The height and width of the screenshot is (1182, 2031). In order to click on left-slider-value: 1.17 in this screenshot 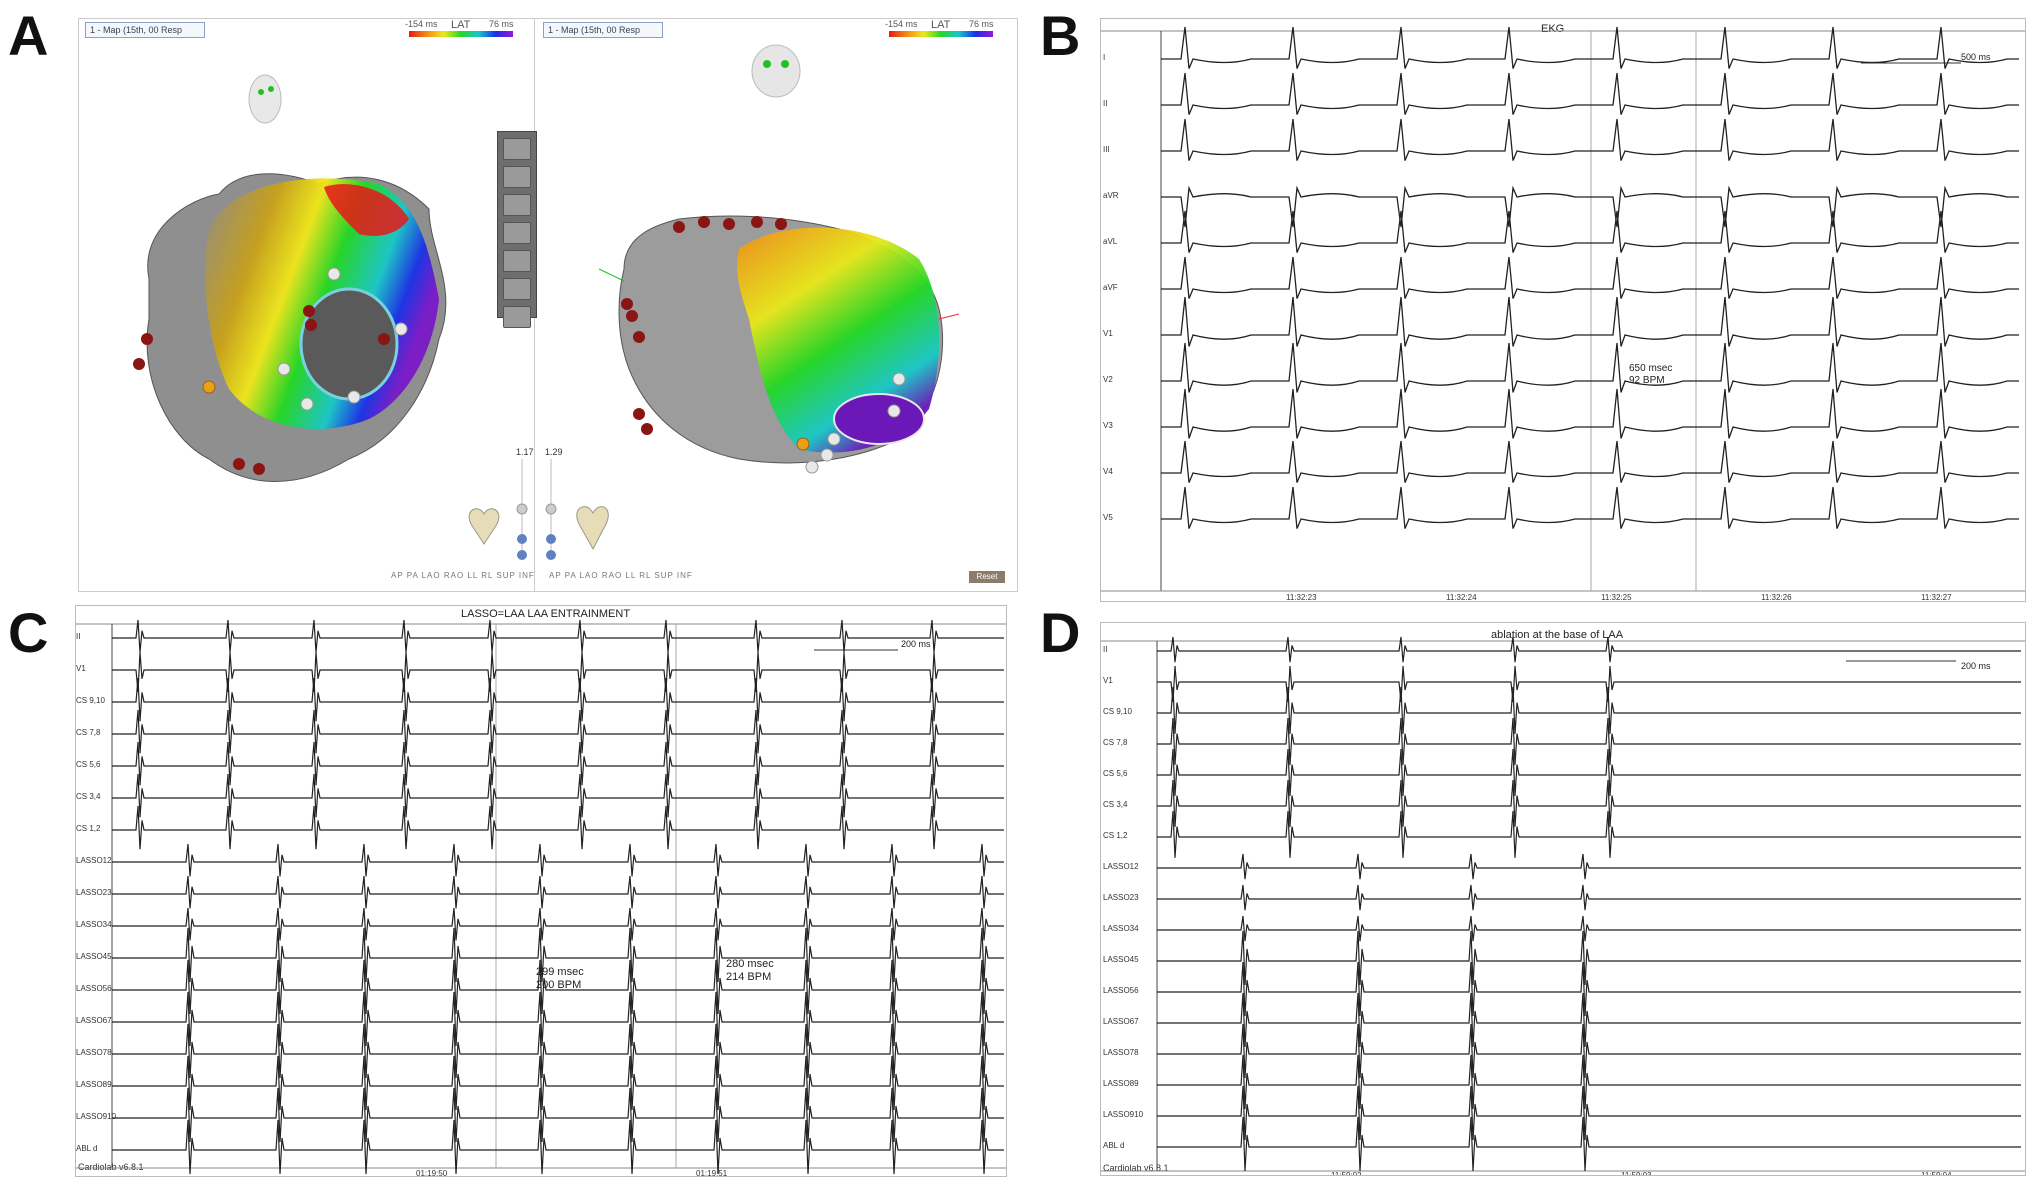, I will do `click(525, 452)`.